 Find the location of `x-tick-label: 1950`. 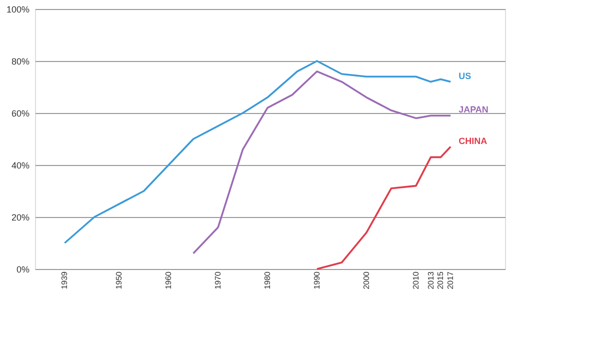

x-tick-label: 1950 is located at coordinates (119, 280).